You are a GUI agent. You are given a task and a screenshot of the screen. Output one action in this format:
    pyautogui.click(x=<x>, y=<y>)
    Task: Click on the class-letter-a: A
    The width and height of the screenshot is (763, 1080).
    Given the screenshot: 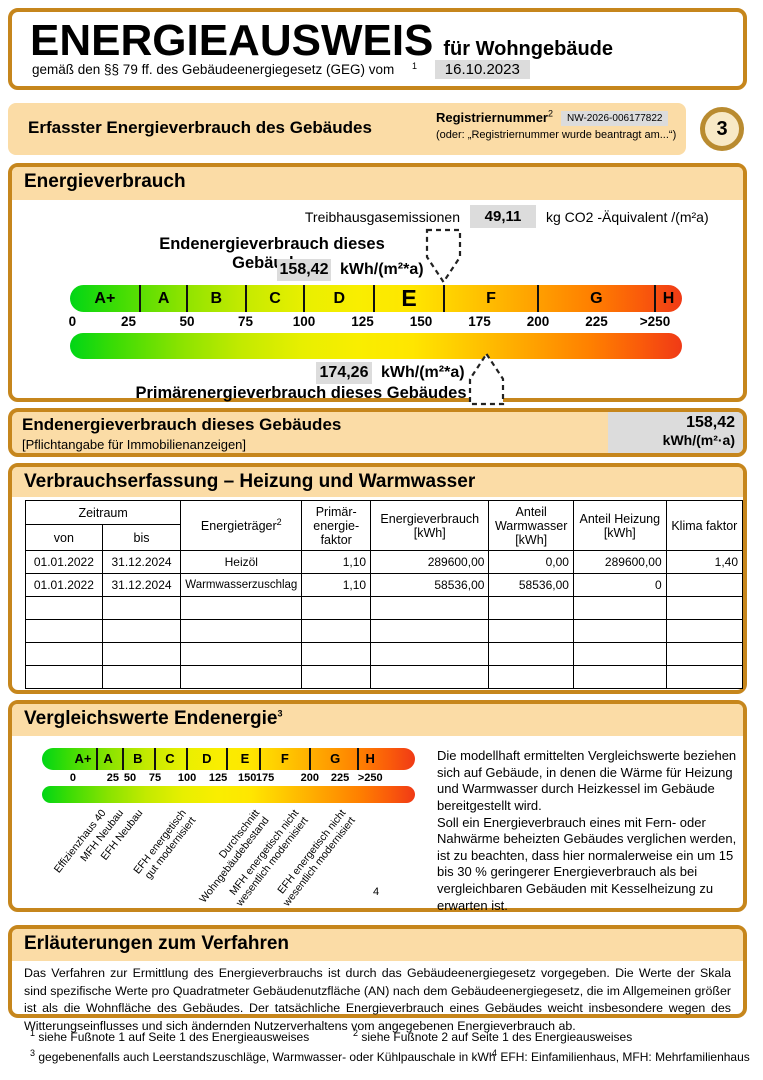 What is the action you would take?
    pyautogui.click(x=163, y=298)
    